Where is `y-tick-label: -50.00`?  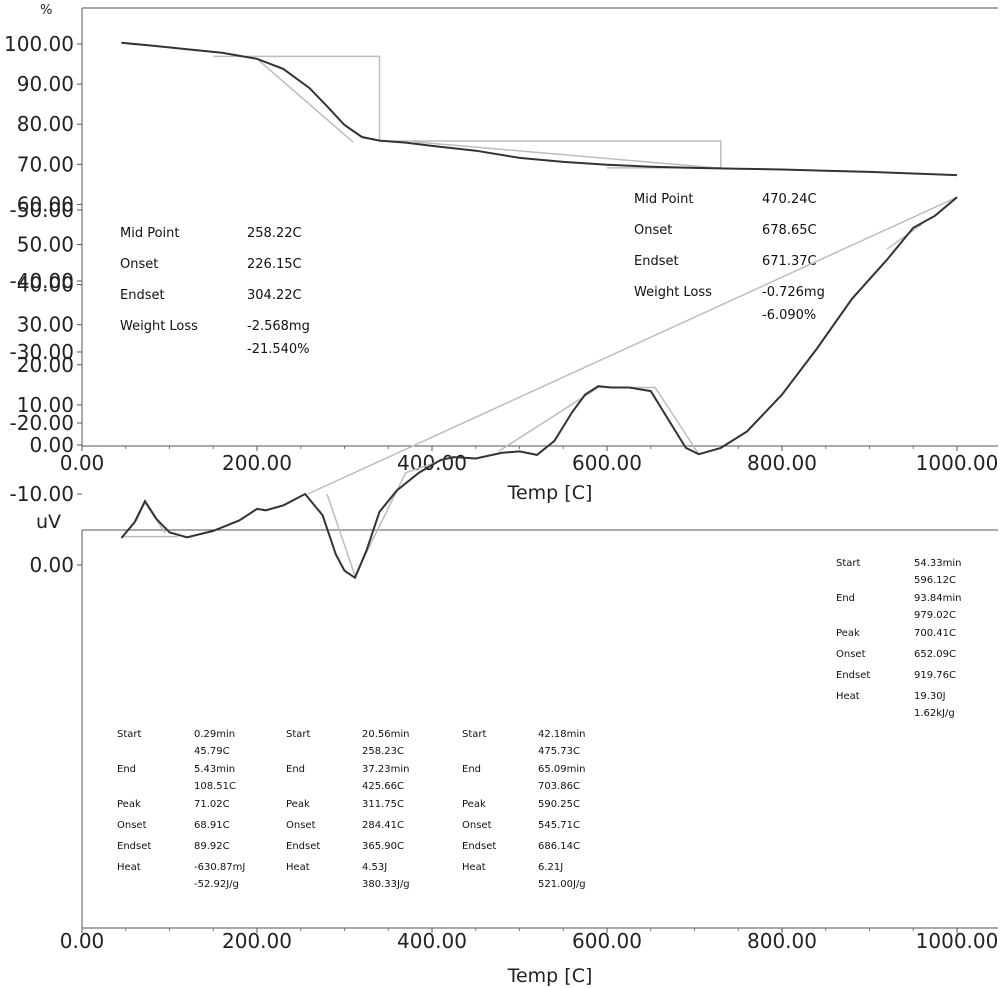 y-tick-label: -50.00 is located at coordinates (42, 210).